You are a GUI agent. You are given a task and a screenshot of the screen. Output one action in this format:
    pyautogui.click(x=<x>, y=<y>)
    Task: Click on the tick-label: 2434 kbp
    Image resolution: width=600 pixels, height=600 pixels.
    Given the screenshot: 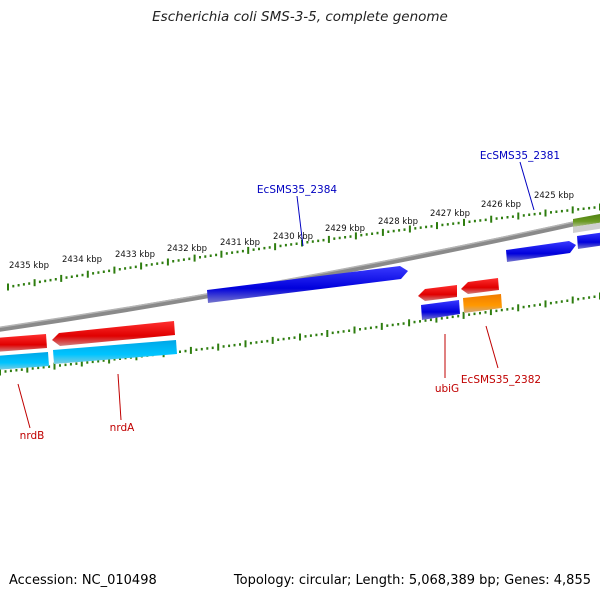 What is the action you would take?
    pyautogui.click(x=82, y=260)
    